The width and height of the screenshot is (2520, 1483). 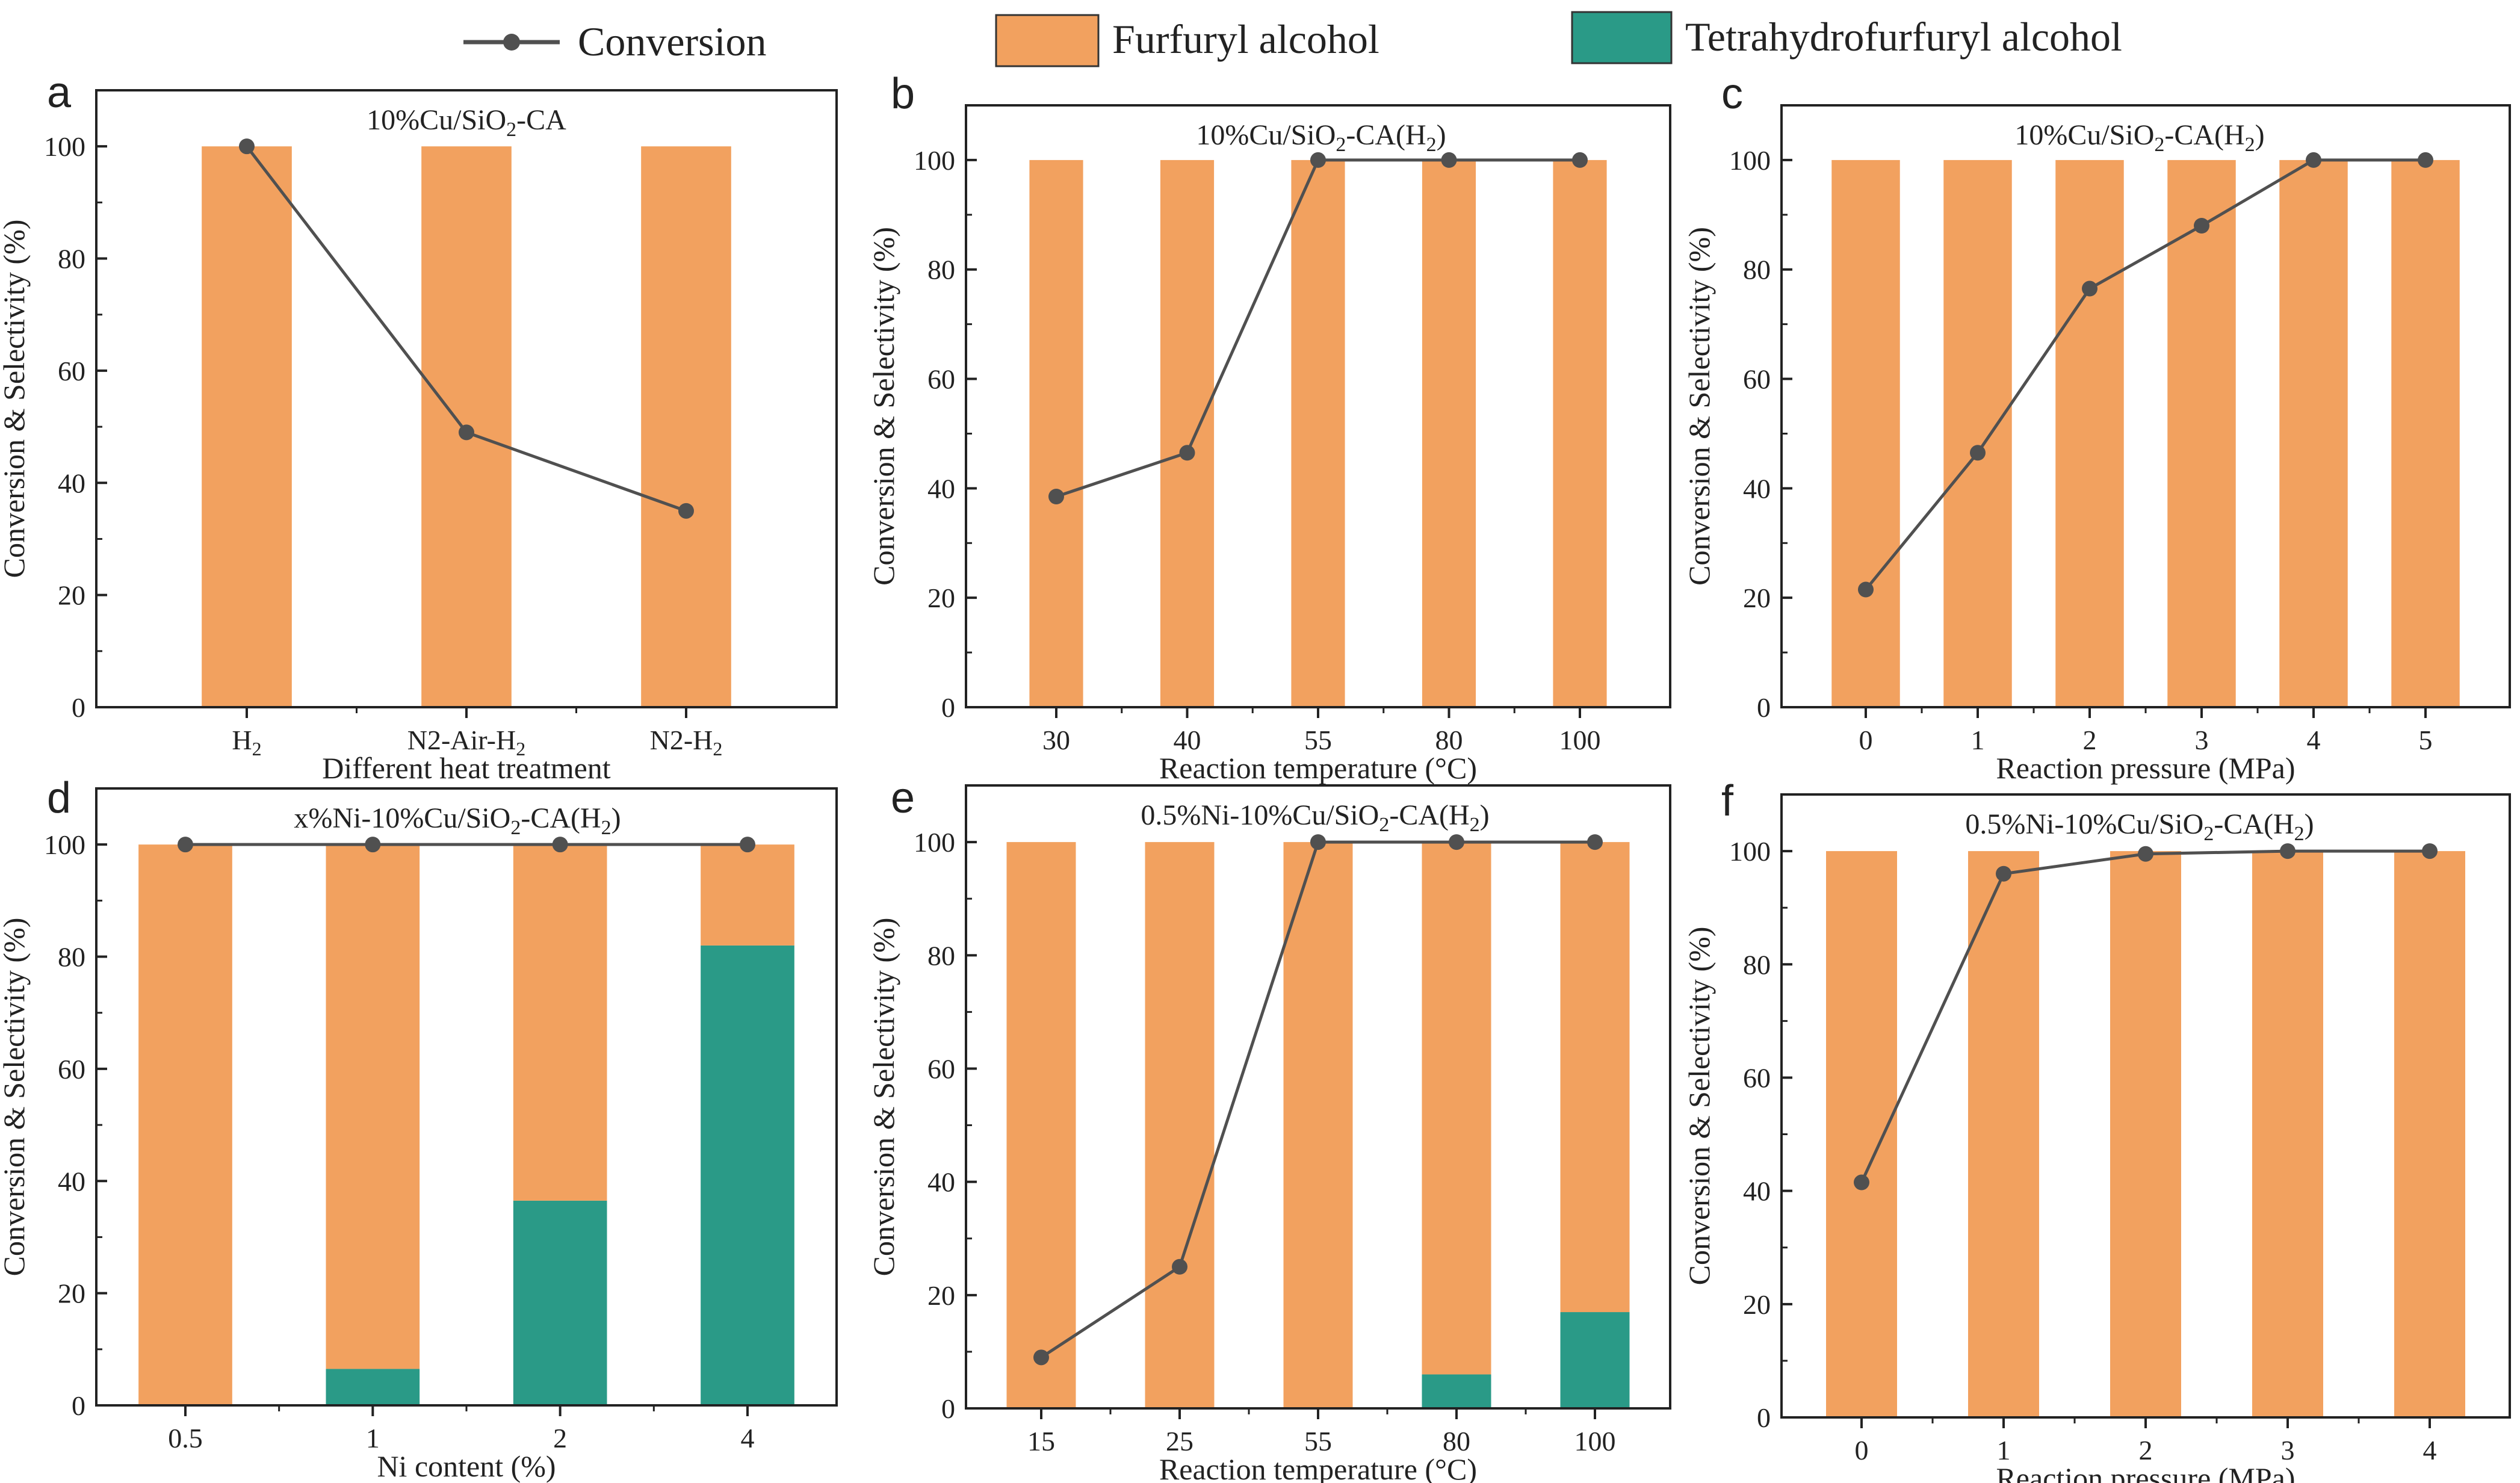 I want to click on x-tick-label: 80, so click(x=1449, y=740).